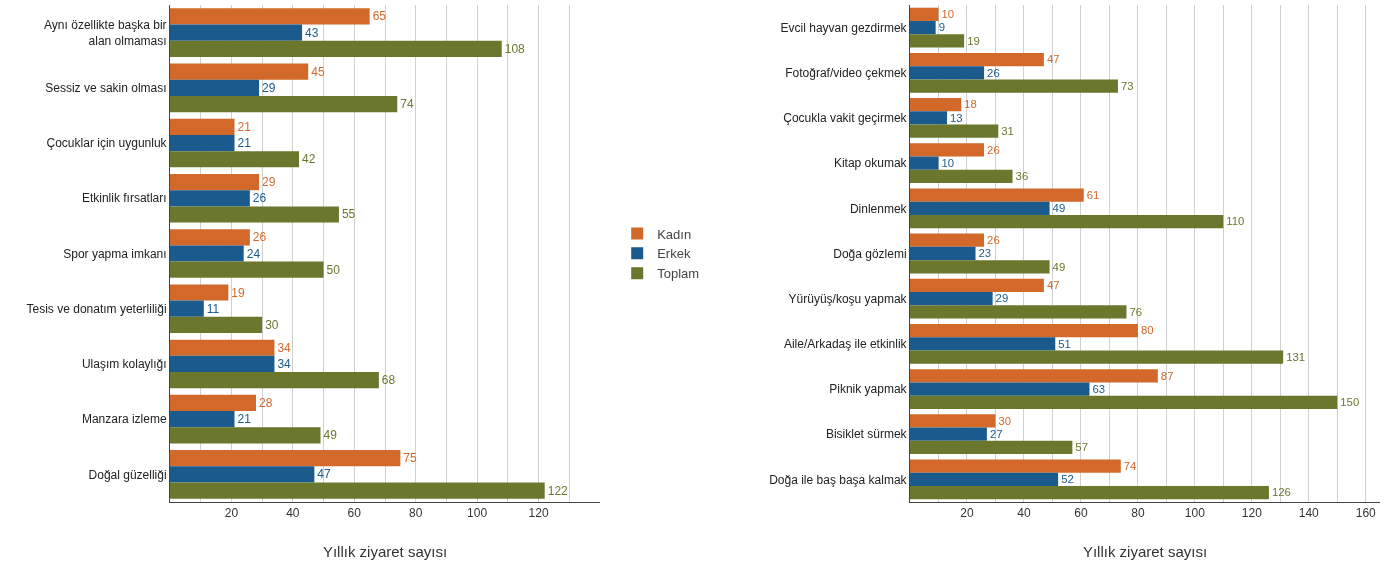 This screenshot has width=1395, height=562. I want to click on y-tick-label: Etkinlik fırsatları, so click(124, 198).